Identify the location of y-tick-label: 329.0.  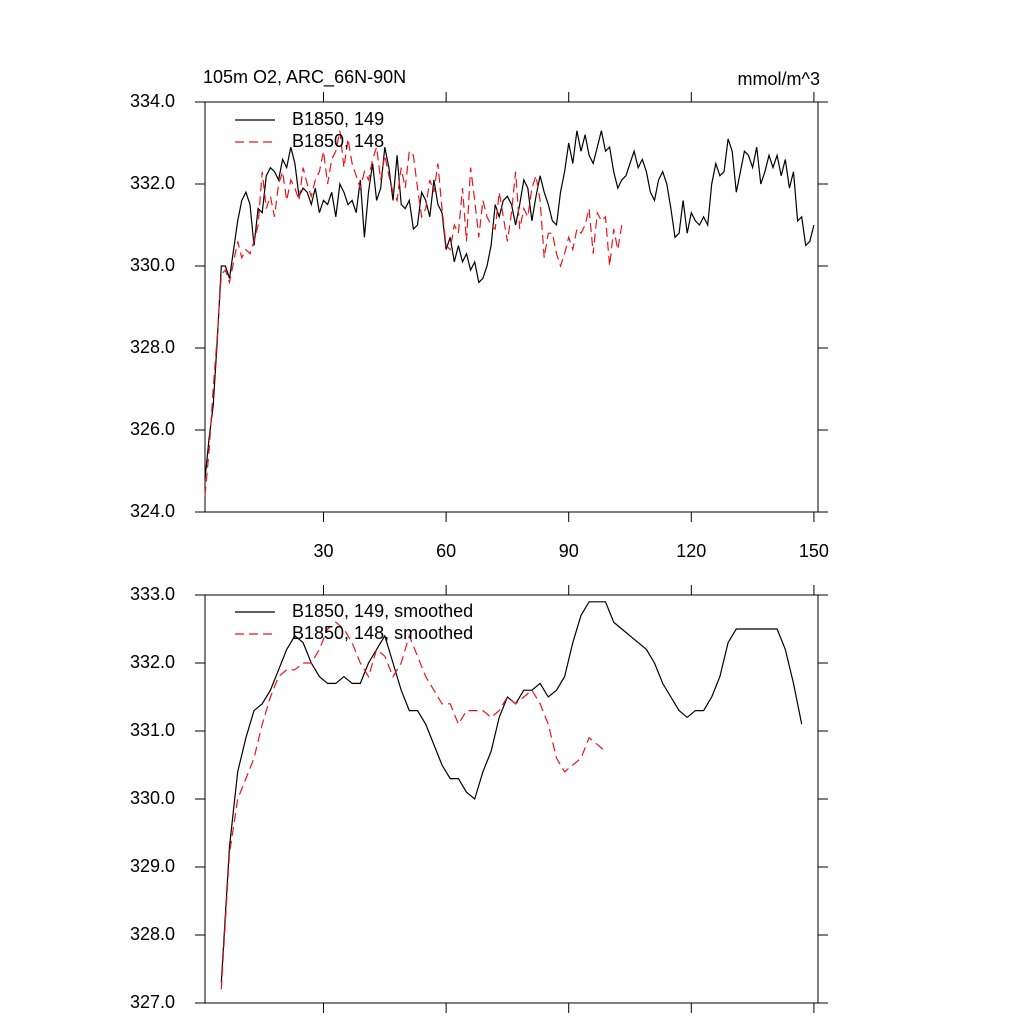
(152, 866).